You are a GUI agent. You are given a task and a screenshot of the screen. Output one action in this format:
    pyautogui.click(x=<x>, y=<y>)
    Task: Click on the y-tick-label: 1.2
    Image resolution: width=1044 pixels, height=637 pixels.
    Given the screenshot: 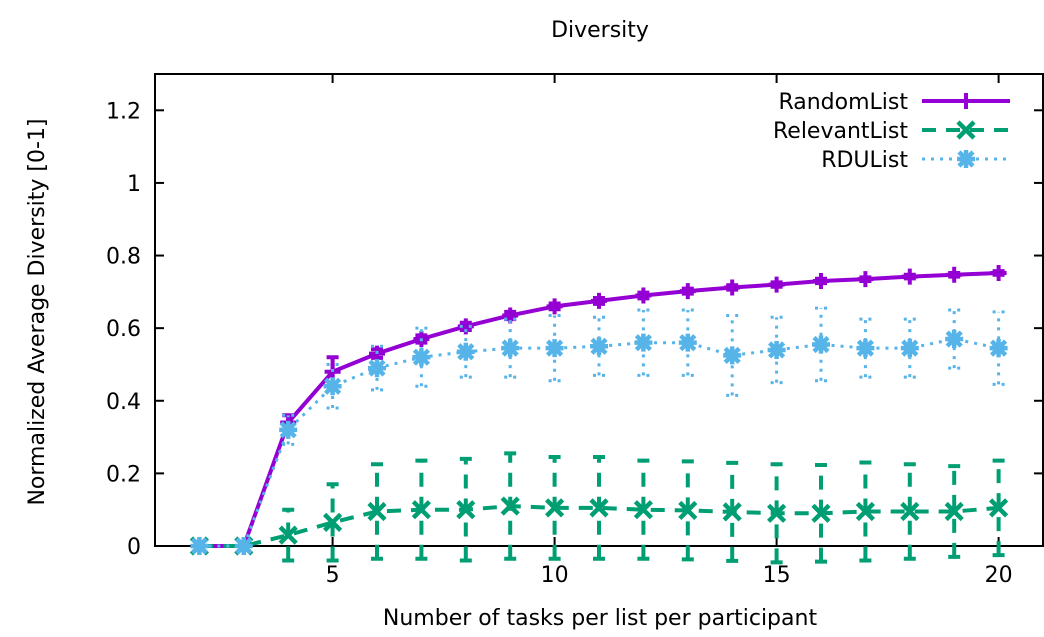 What is the action you would take?
    pyautogui.click(x=123, y=111)
    